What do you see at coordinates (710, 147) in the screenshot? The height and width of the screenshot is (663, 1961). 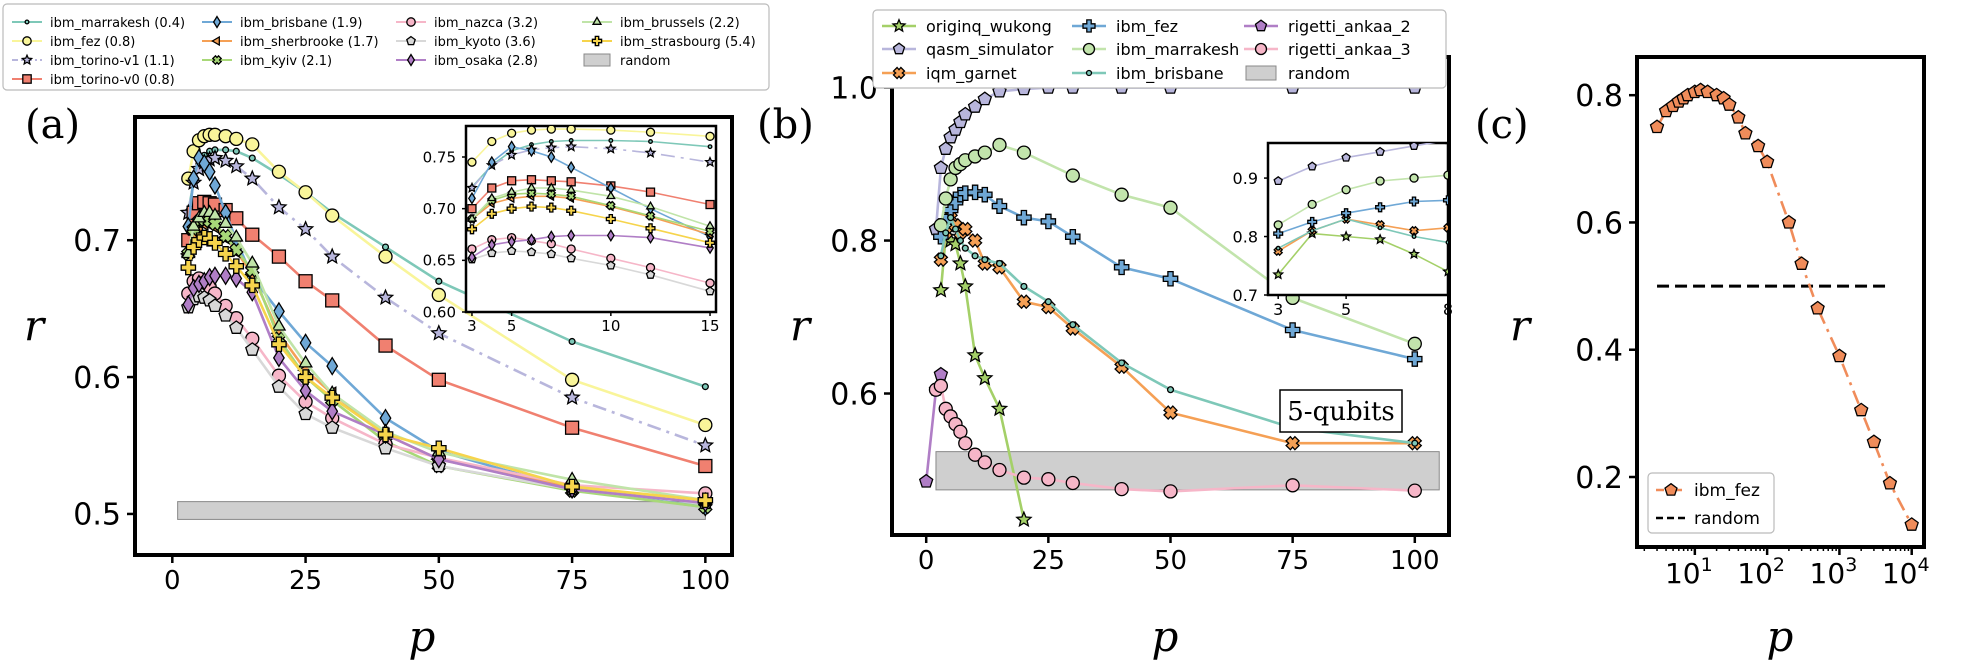 I see `panel-a-inset-series-0-point` at bounding box center [710, 147].